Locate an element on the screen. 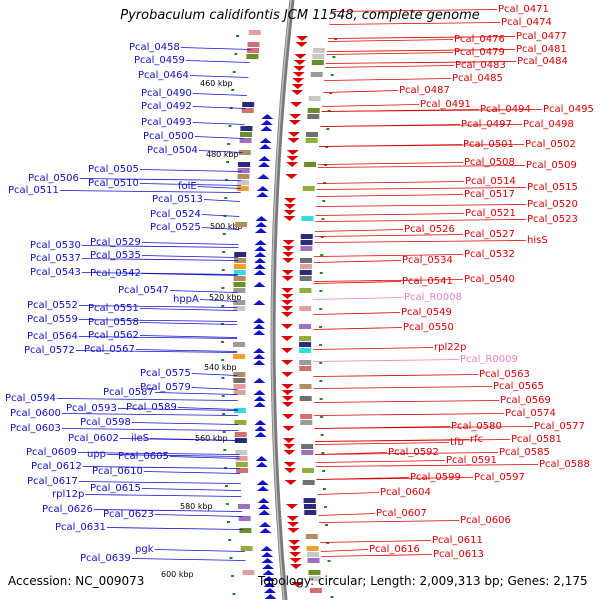 This screenshot has height=600, width=600. gene-label-pcal-0525: Pcal_0525 is located at coordinates (175, 227).